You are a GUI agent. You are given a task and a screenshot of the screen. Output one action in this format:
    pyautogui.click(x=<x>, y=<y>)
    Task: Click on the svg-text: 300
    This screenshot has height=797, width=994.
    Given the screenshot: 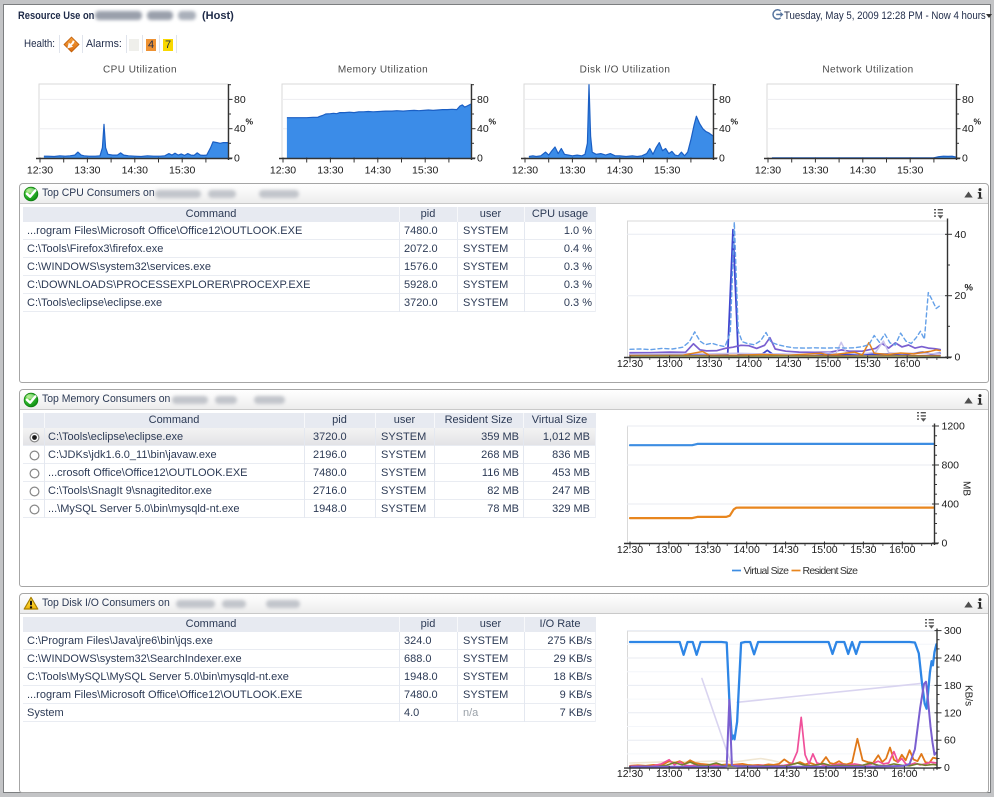 What is the action you would take?
    pyautogui.click(x=953, y=631)
    